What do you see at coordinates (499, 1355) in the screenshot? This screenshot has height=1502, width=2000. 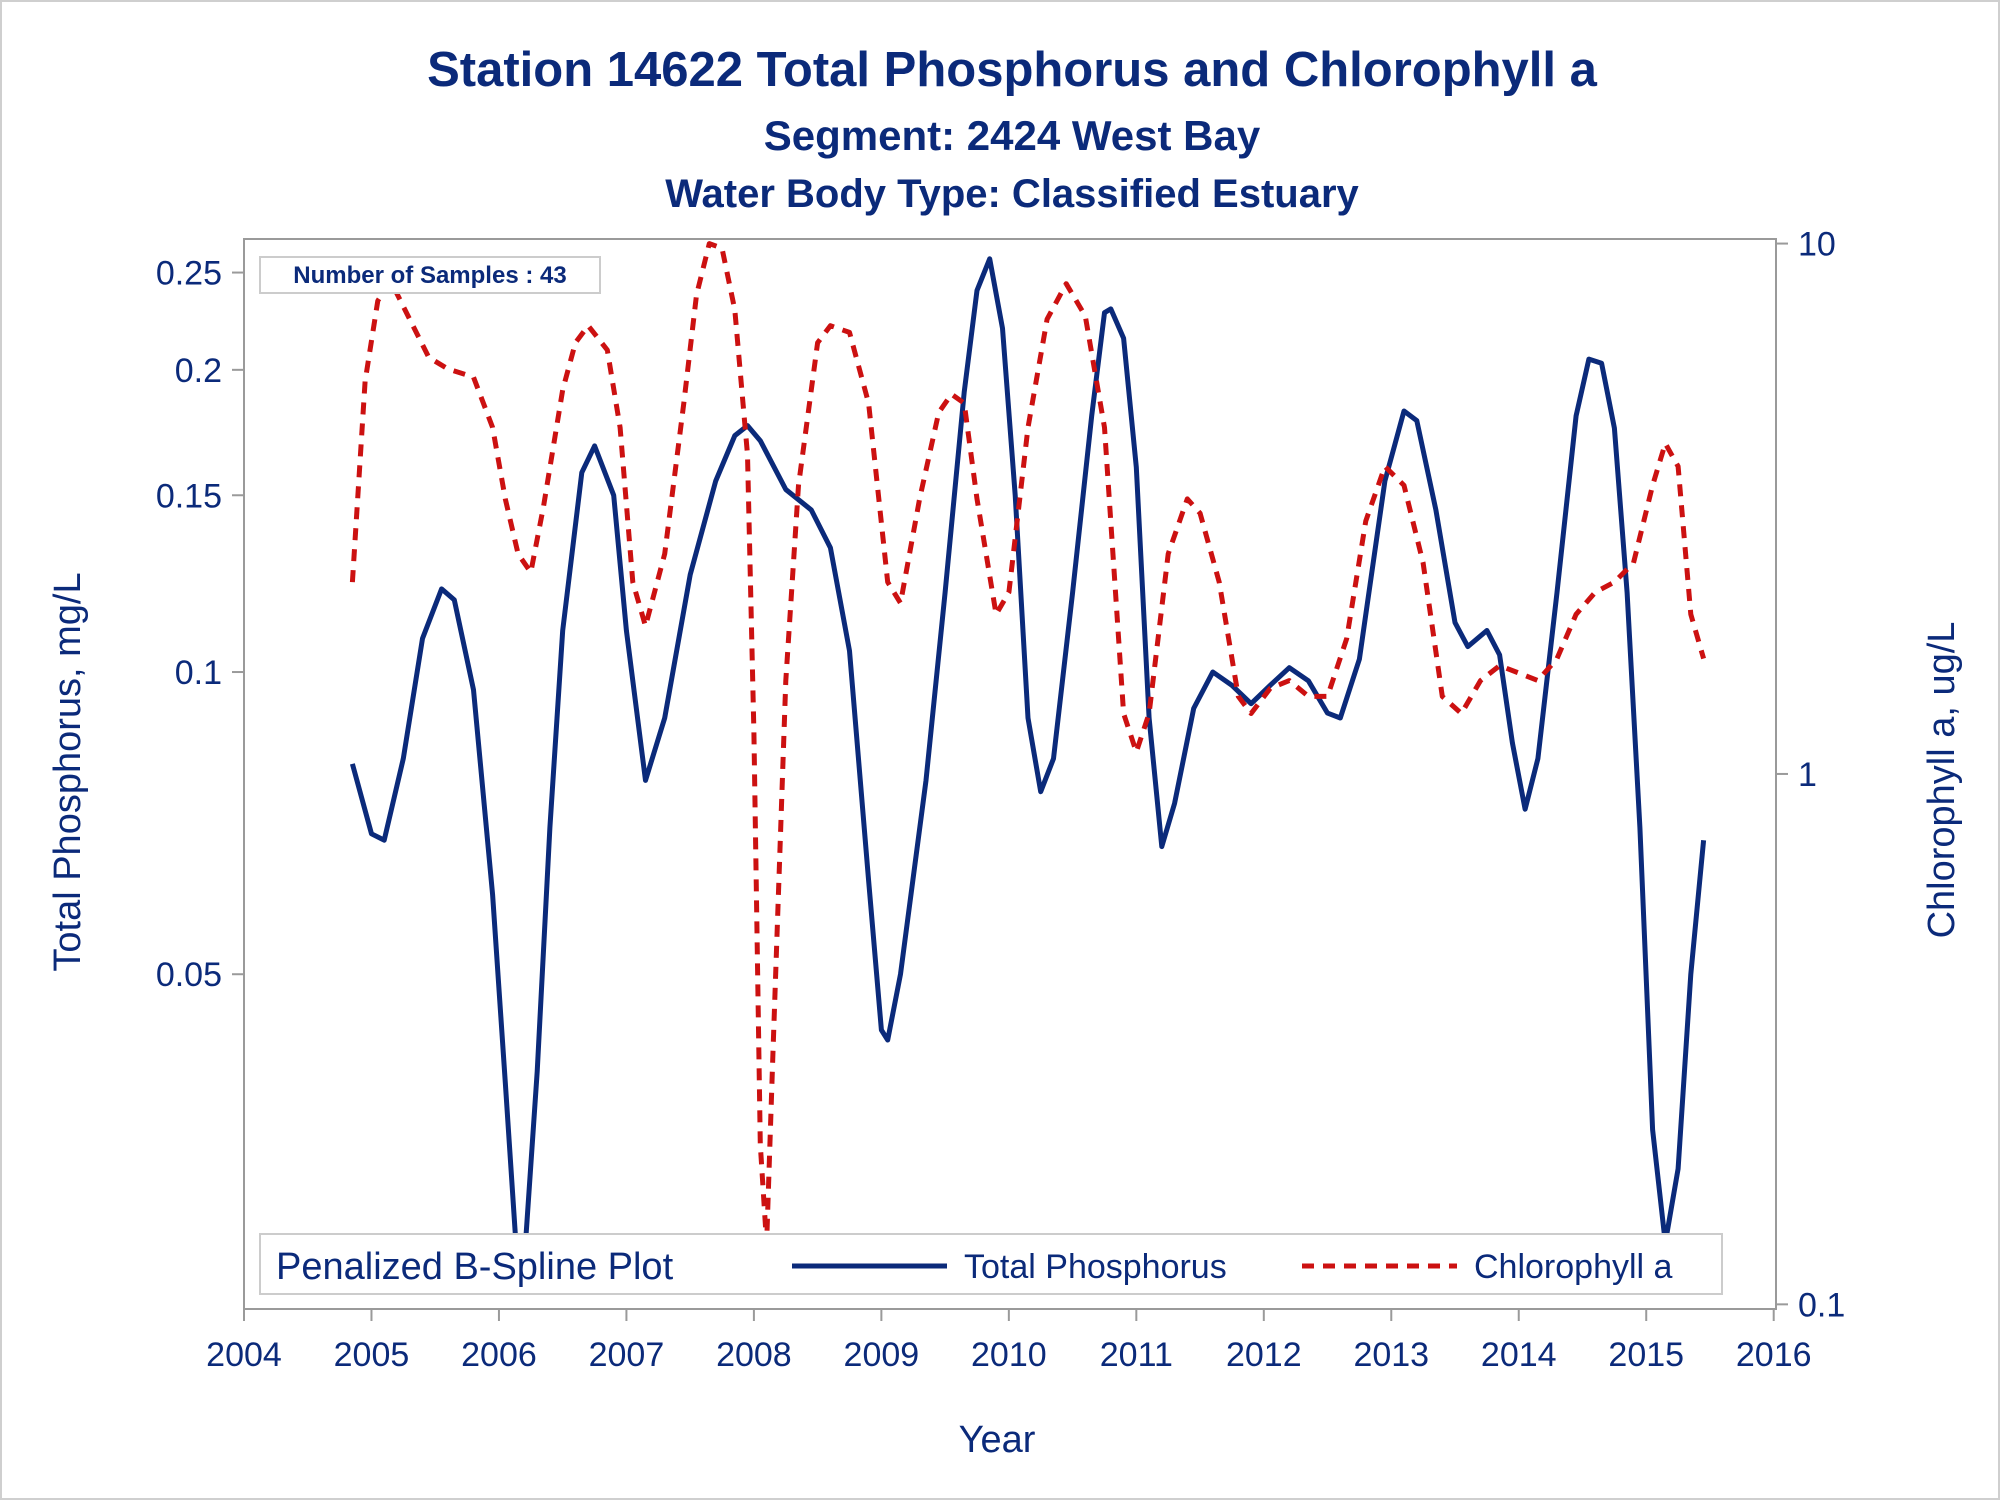 I see `x-tick-label: 2006` at bounding box center [499, 1355].